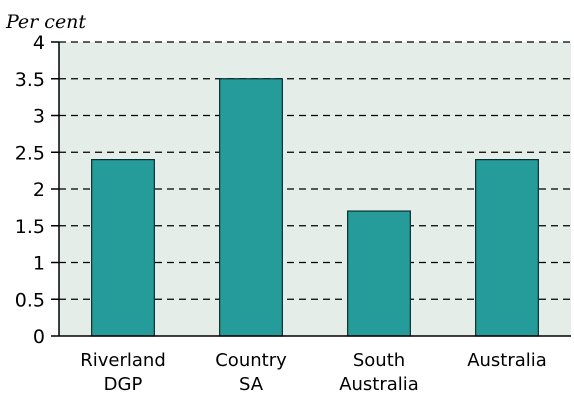 This screenshot has height=403, width=574. Describe the element at coordinates (379, 360) in the screenshot. I see `category-label: South` at that location.